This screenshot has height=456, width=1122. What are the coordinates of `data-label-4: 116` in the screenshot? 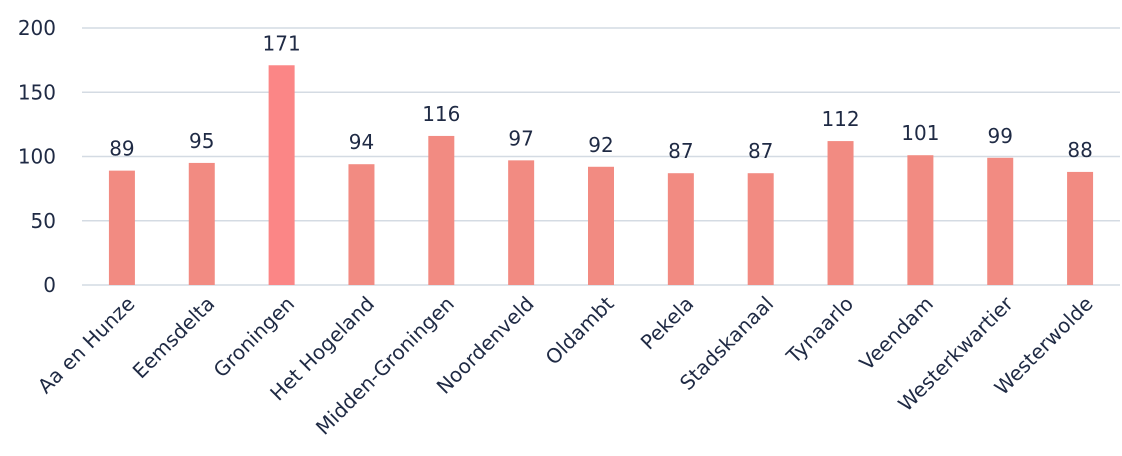 It's located at (441, 114).